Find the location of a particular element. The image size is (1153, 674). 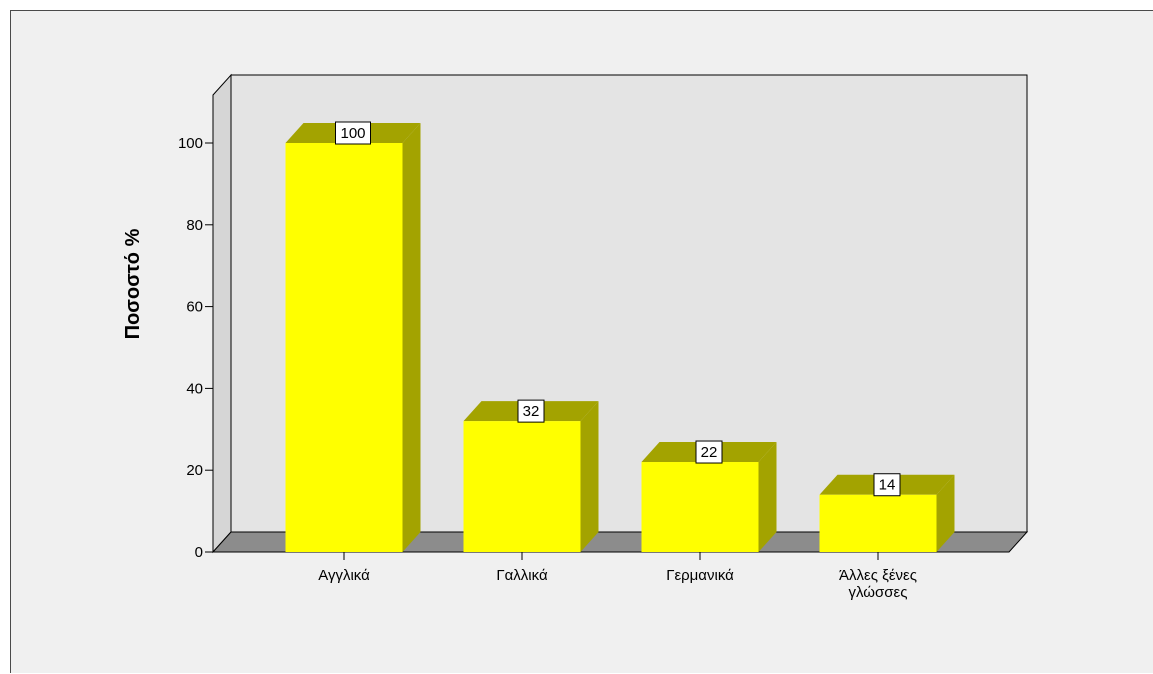

bar-group: 32 is located at coordinates (531, 475).